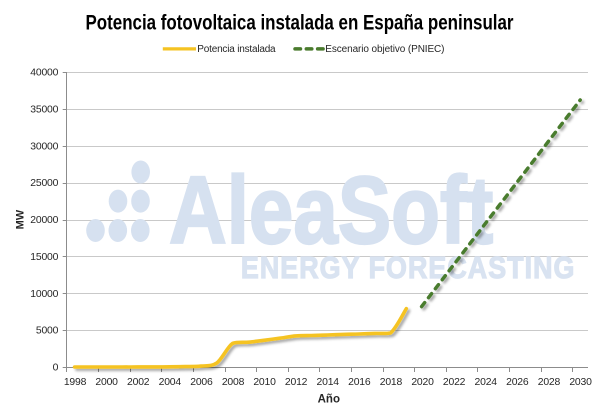  Describe the element at coordinates (422, 382) in the screenshot. I see `svg-text: 2020` at that location.